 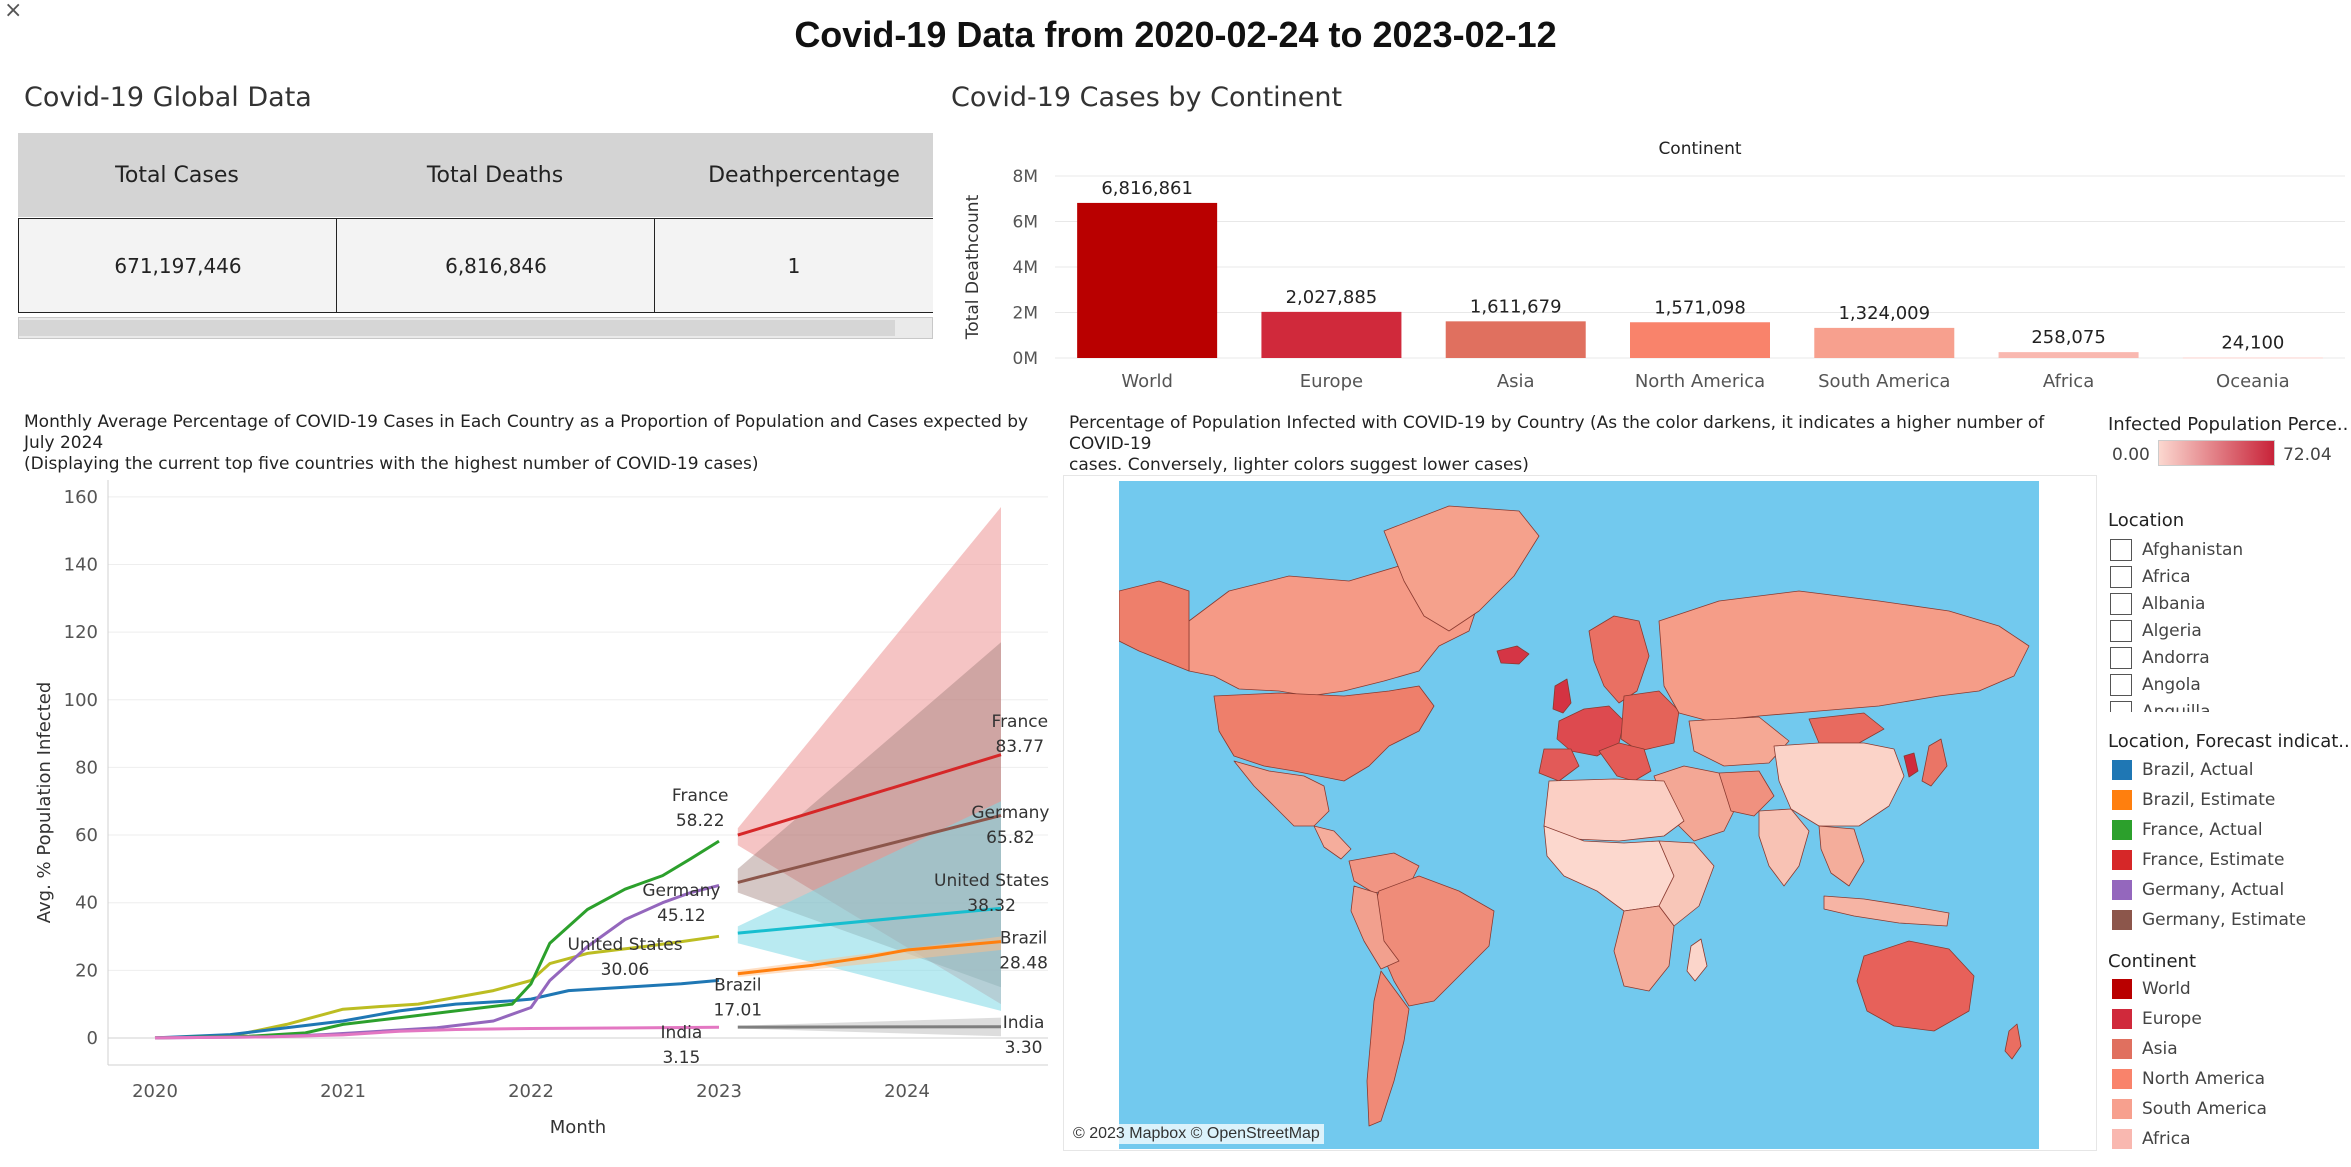 I want to click on bar-category-label: Oceania, so click(x=2253, y=381).